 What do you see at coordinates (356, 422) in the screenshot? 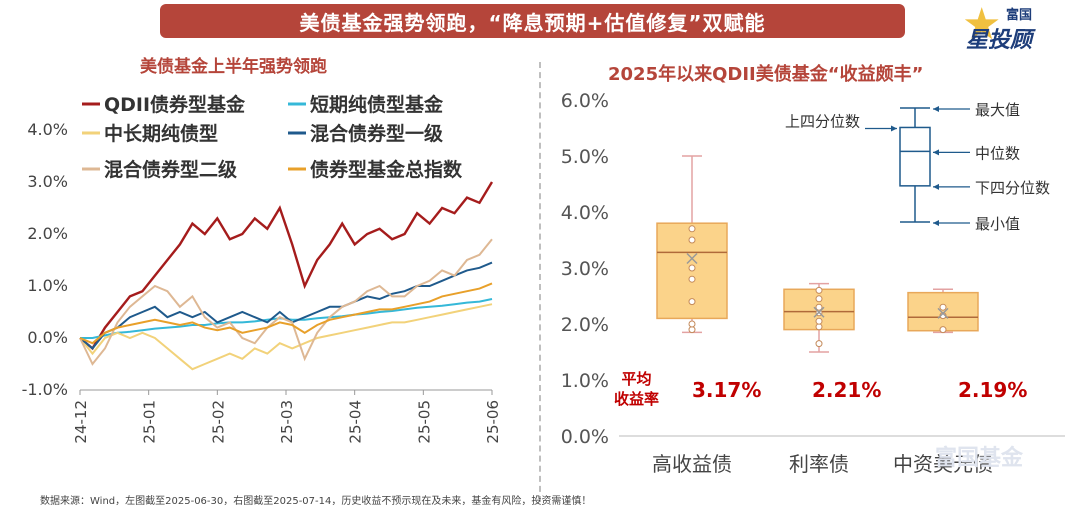
I see `x-tick-label: 25-04` at bounding box center [356, 422].